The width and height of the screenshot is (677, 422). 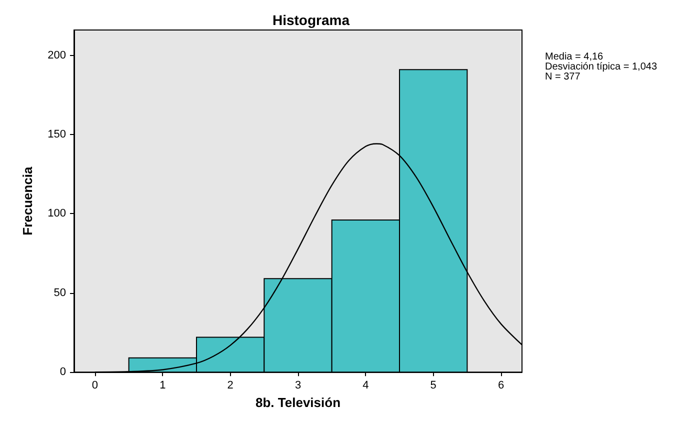 I want to click on text: Desviación típica = 1,043, so click(x=601, y=67).